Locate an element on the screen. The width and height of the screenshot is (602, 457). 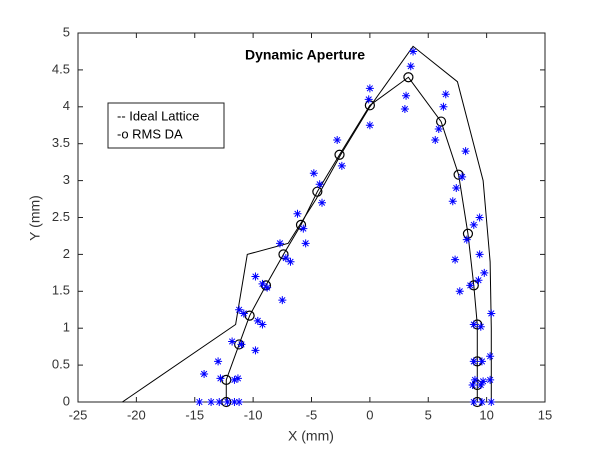
x-tick-label: -20 is located at coordinates (136, 414).